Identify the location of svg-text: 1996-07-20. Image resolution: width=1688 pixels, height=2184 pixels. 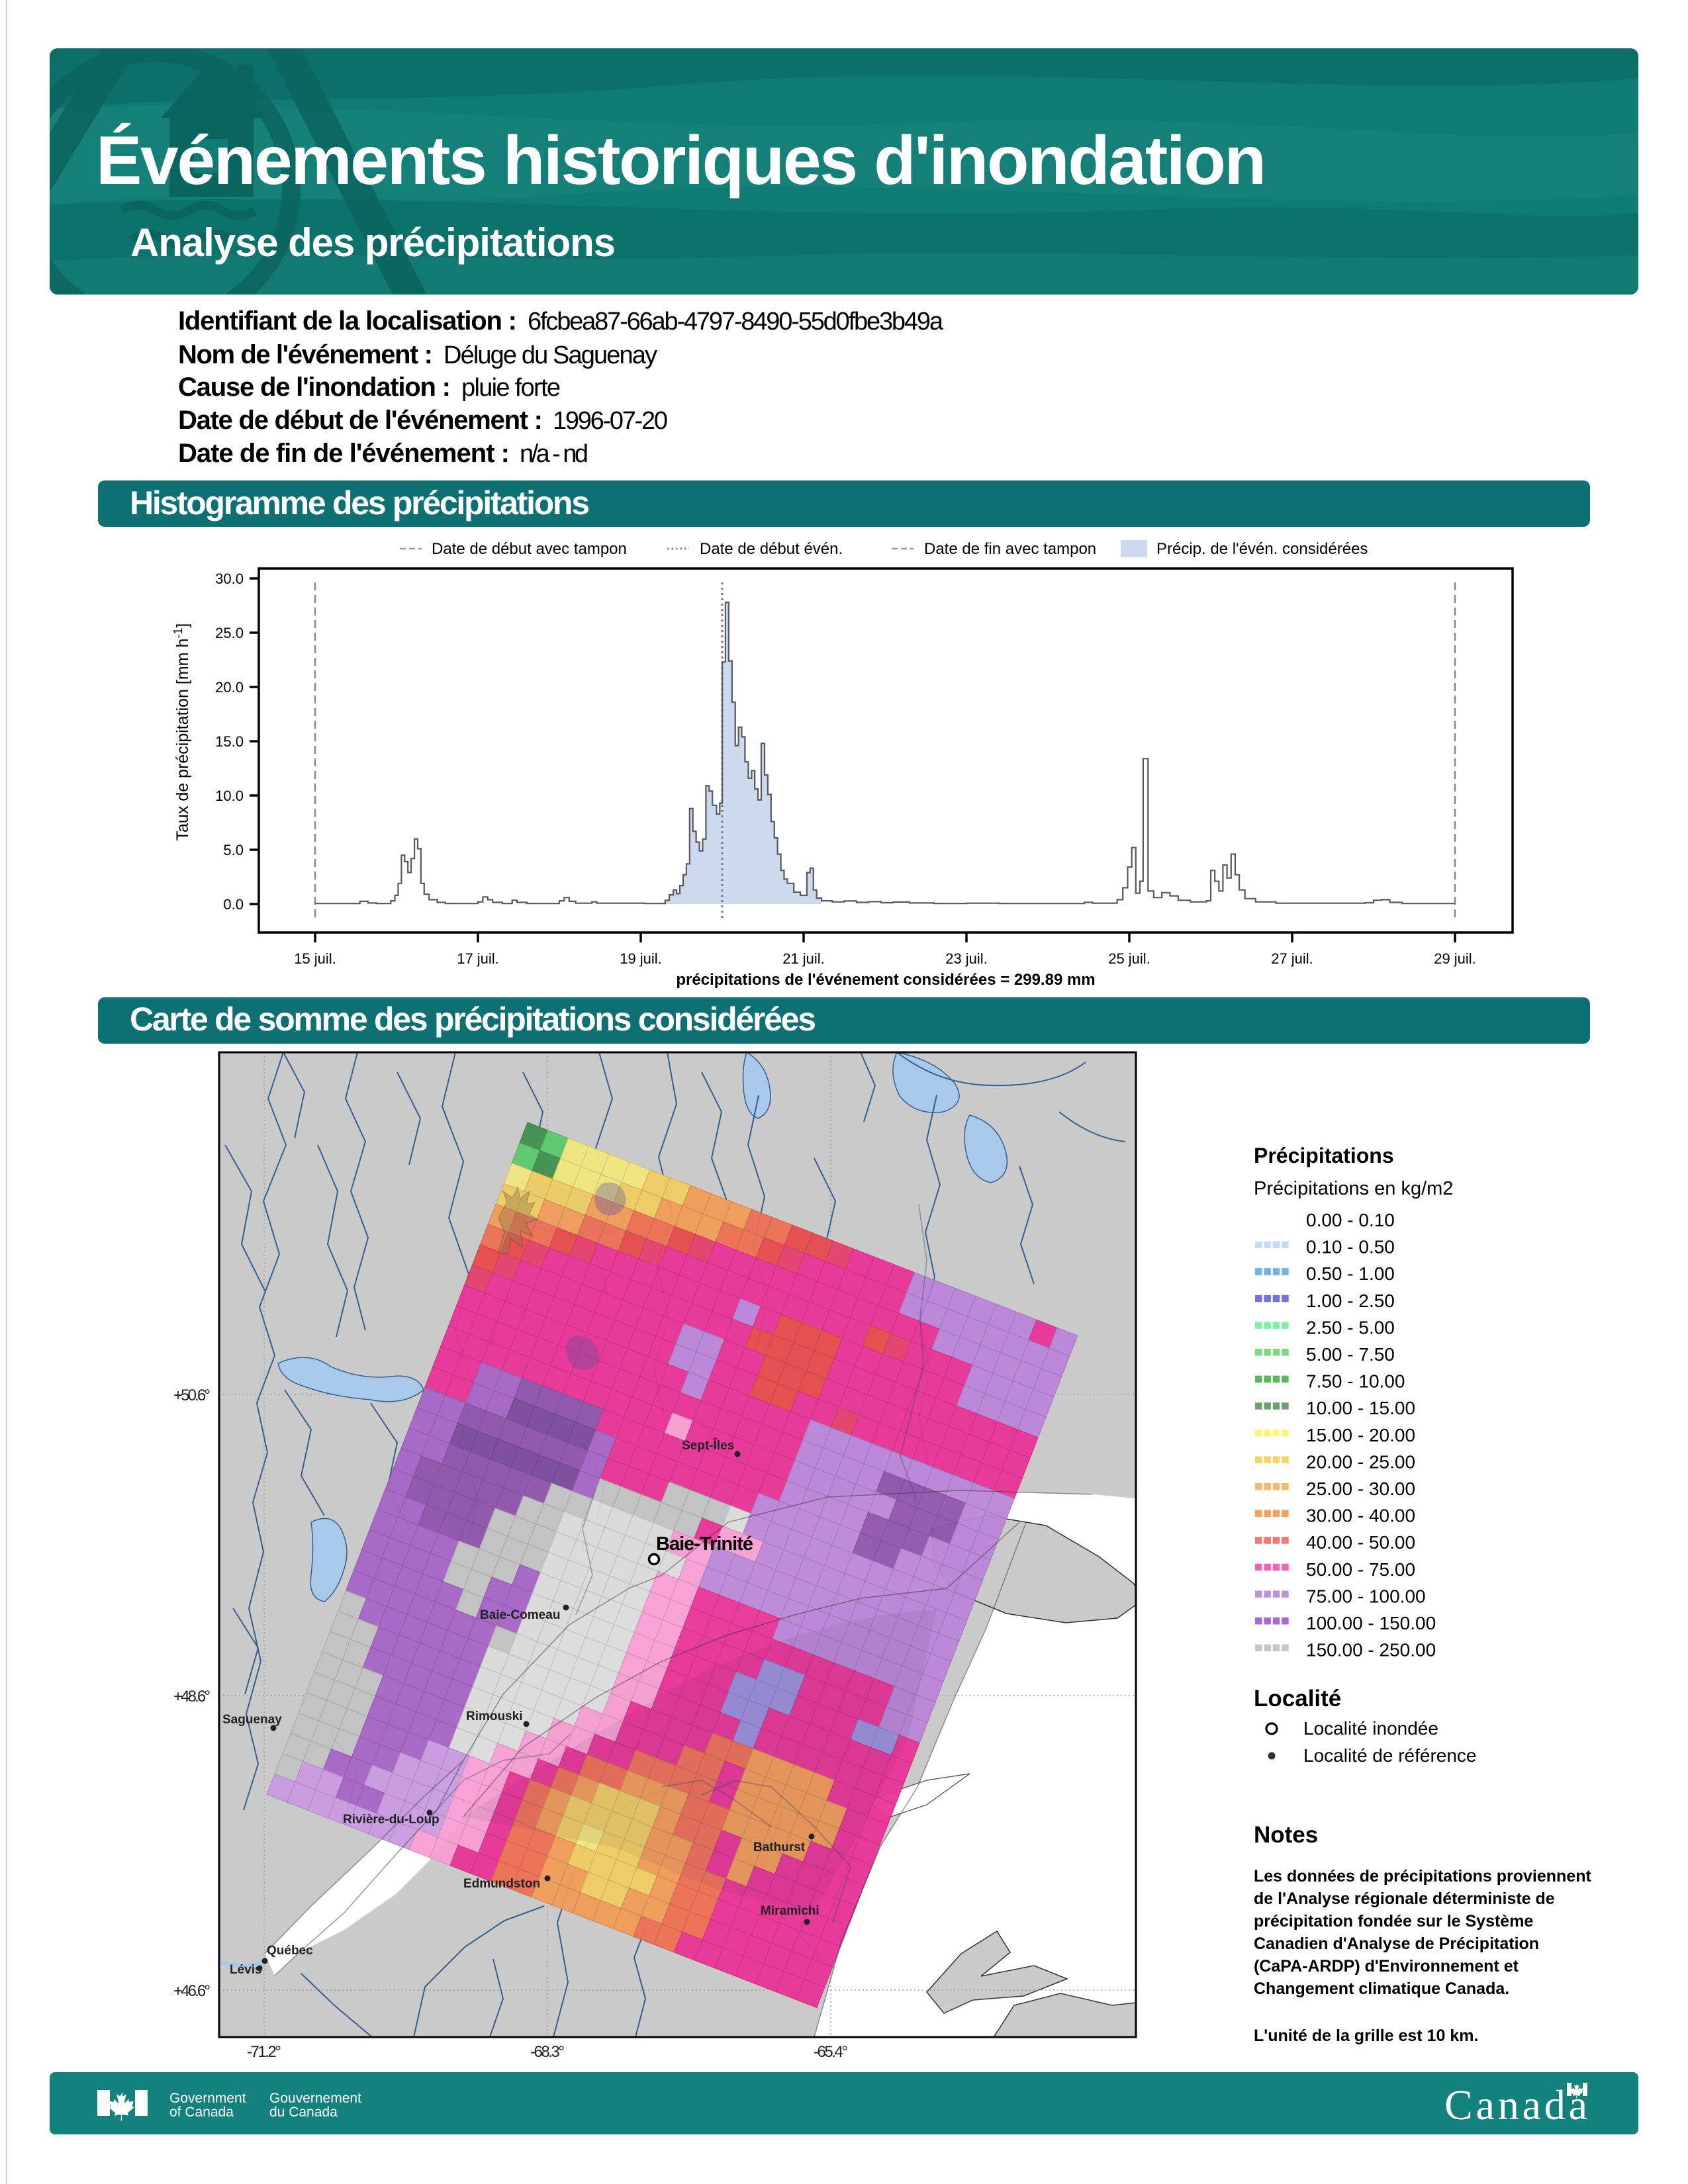
(610, 421).